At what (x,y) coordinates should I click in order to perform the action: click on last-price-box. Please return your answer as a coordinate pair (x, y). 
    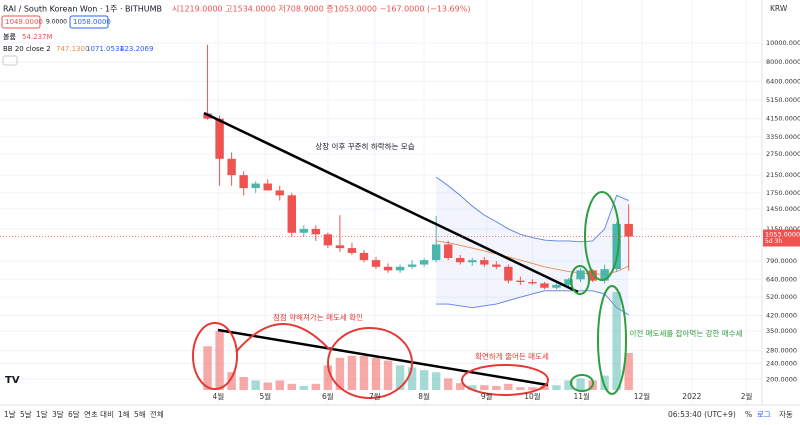
    Looking at the image, I should click on (781, 238).